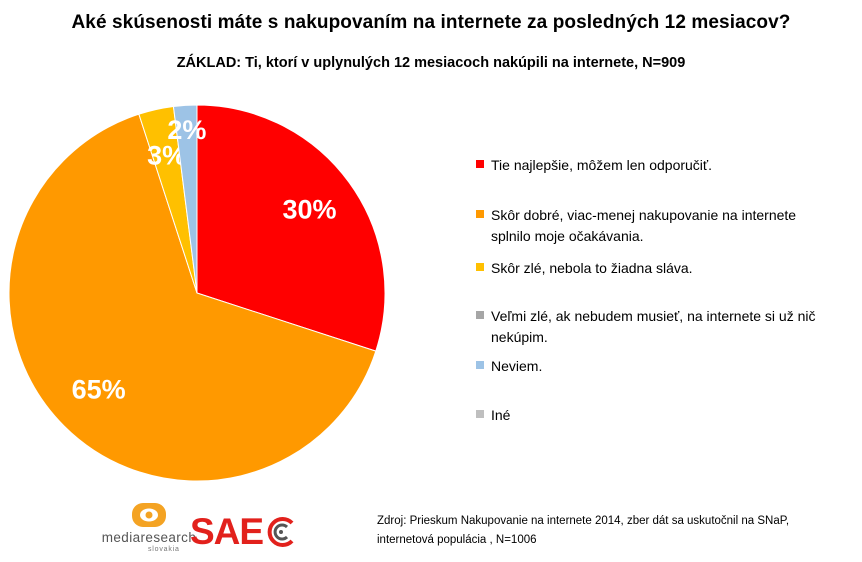 The image size is (862, 562). I want to click on legend-item-2: Skôr zlé, nebola to žiadna sláva., so click(651, 268).